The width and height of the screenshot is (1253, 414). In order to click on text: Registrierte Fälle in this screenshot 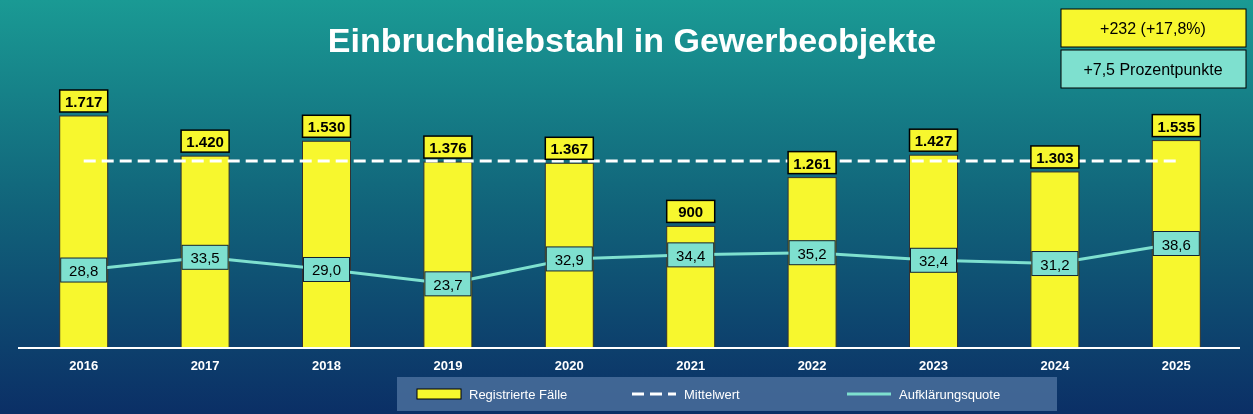, I will do `click(518, 394)`.